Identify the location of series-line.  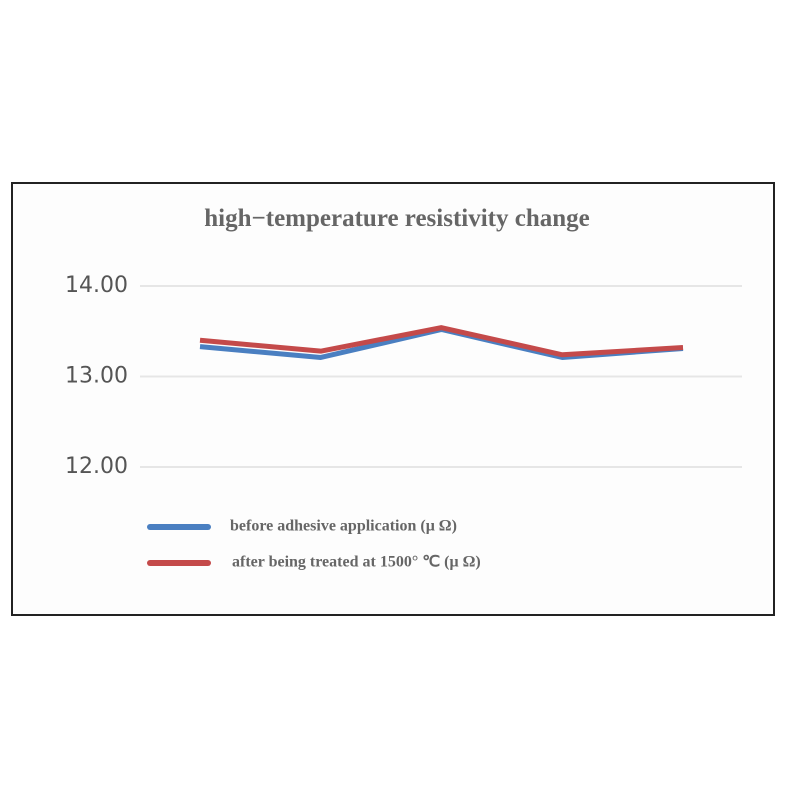
(441, 341).